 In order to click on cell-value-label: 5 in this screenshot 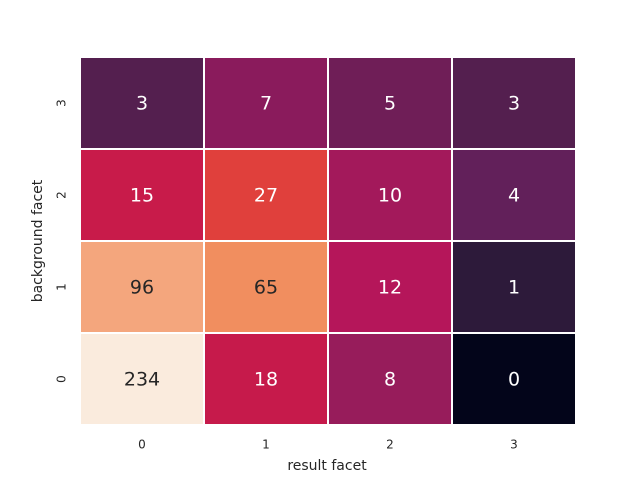, I will do `click(390, 104)`.